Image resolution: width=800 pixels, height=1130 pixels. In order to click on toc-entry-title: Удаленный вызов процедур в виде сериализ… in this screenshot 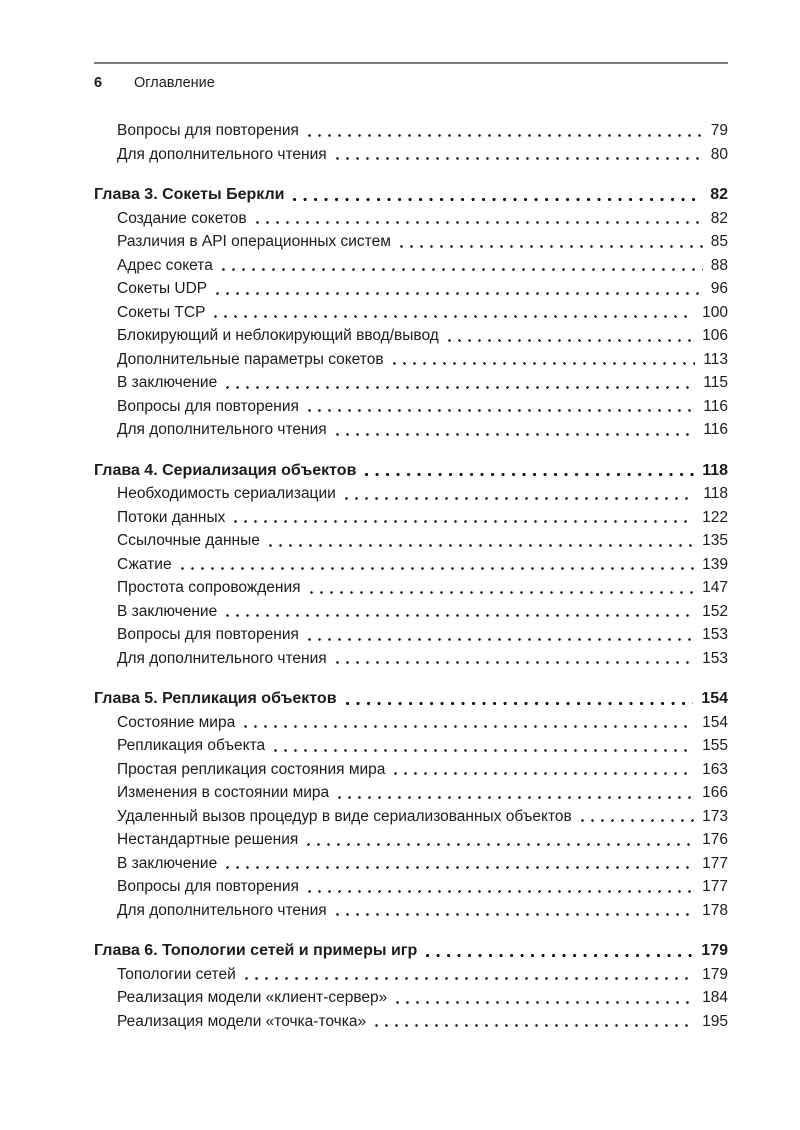, I will do `click(344, 816)`.